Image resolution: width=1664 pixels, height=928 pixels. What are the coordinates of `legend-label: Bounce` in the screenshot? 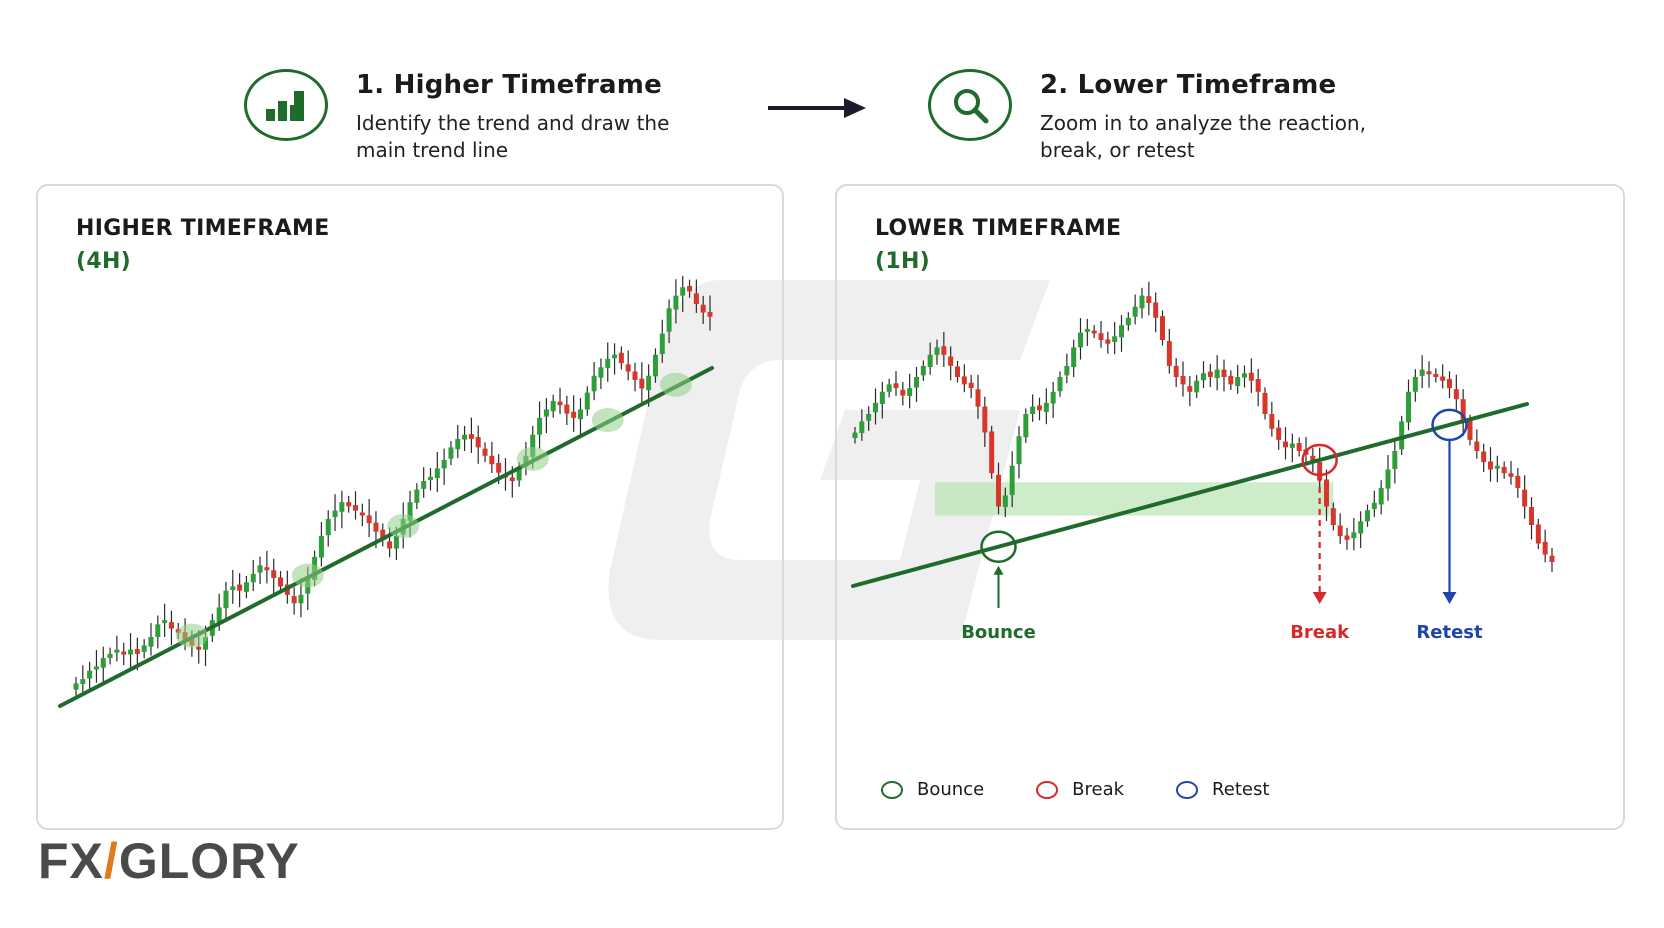 It's located at (951, 789).